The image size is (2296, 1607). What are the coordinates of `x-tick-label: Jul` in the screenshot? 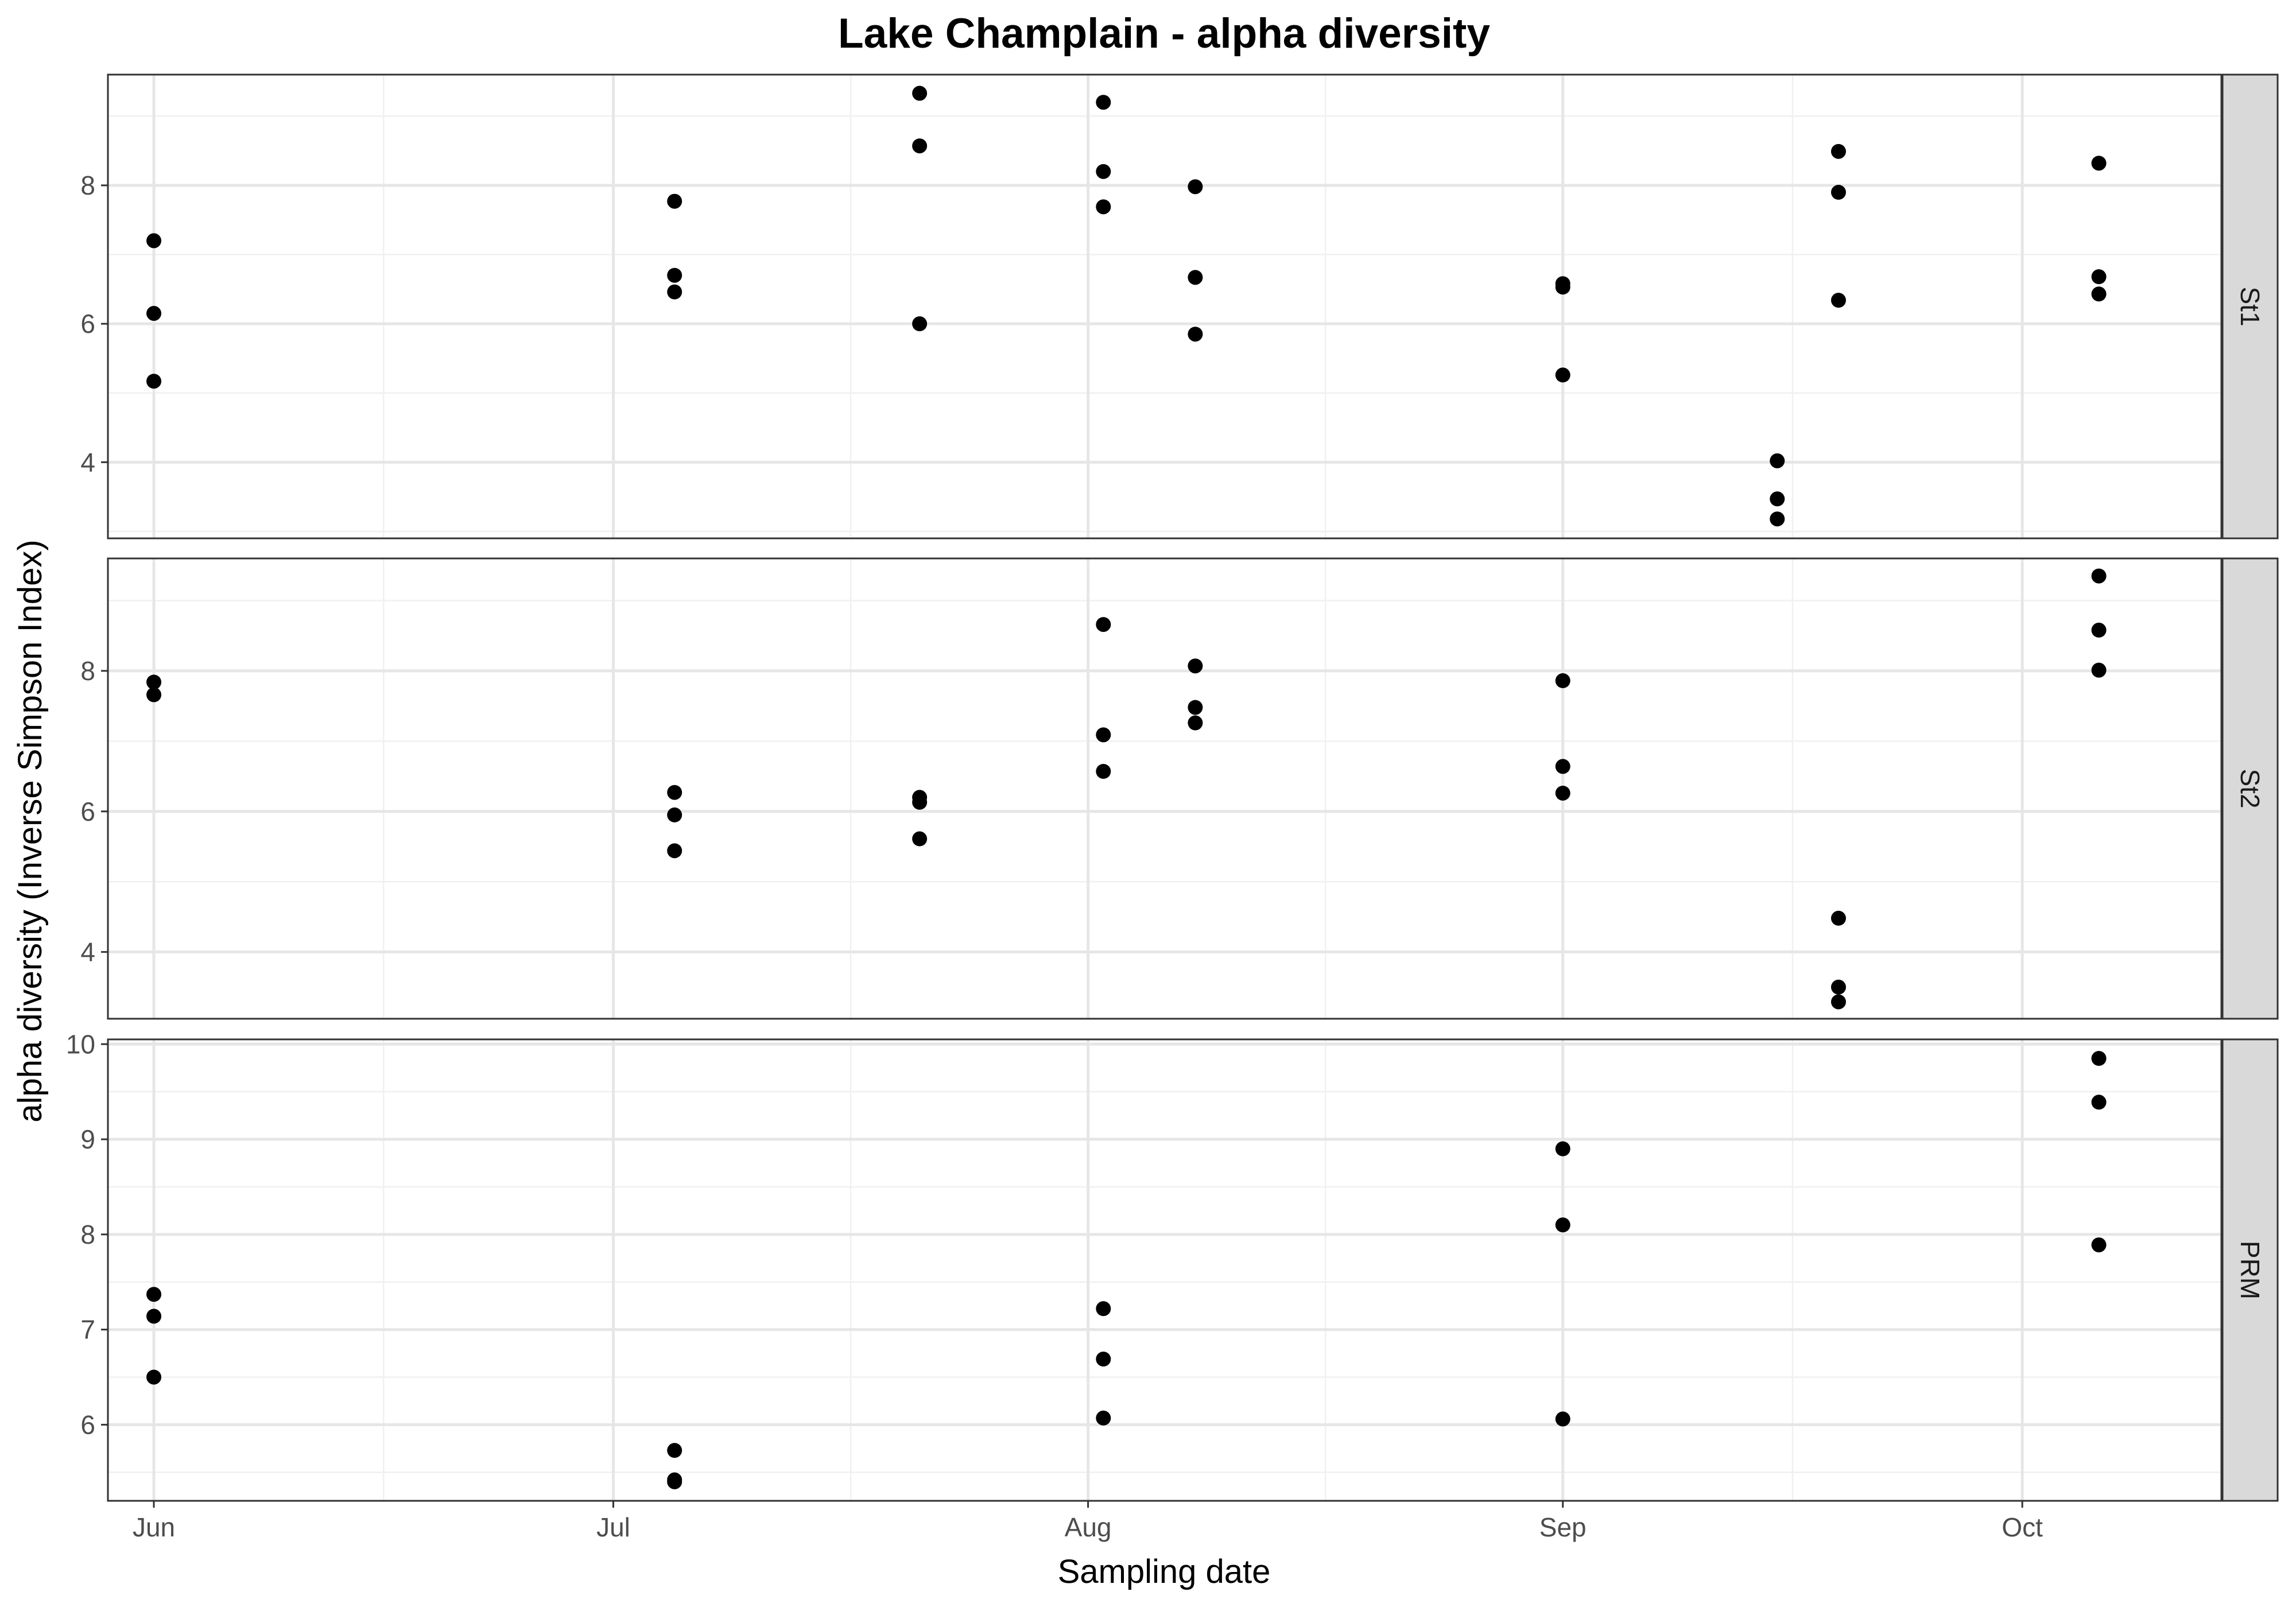 It's located at (613, 1527).